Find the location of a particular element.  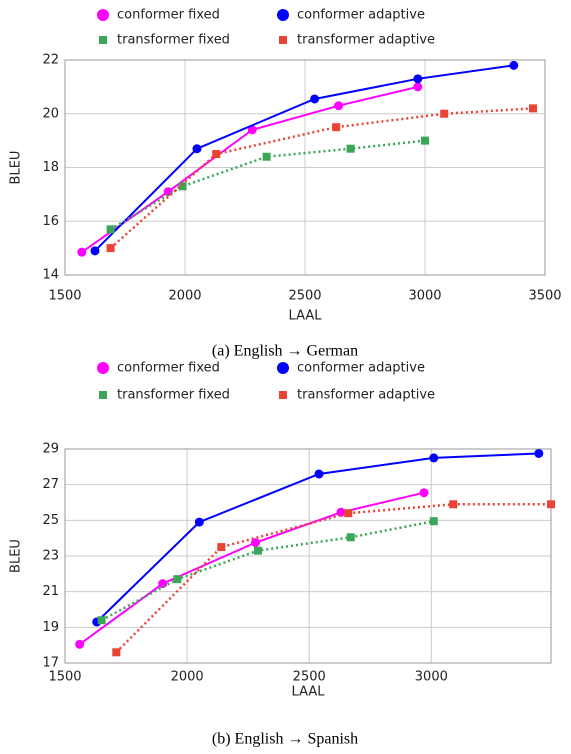

y-tick-label: 22 is located at coordinates (50, 60).